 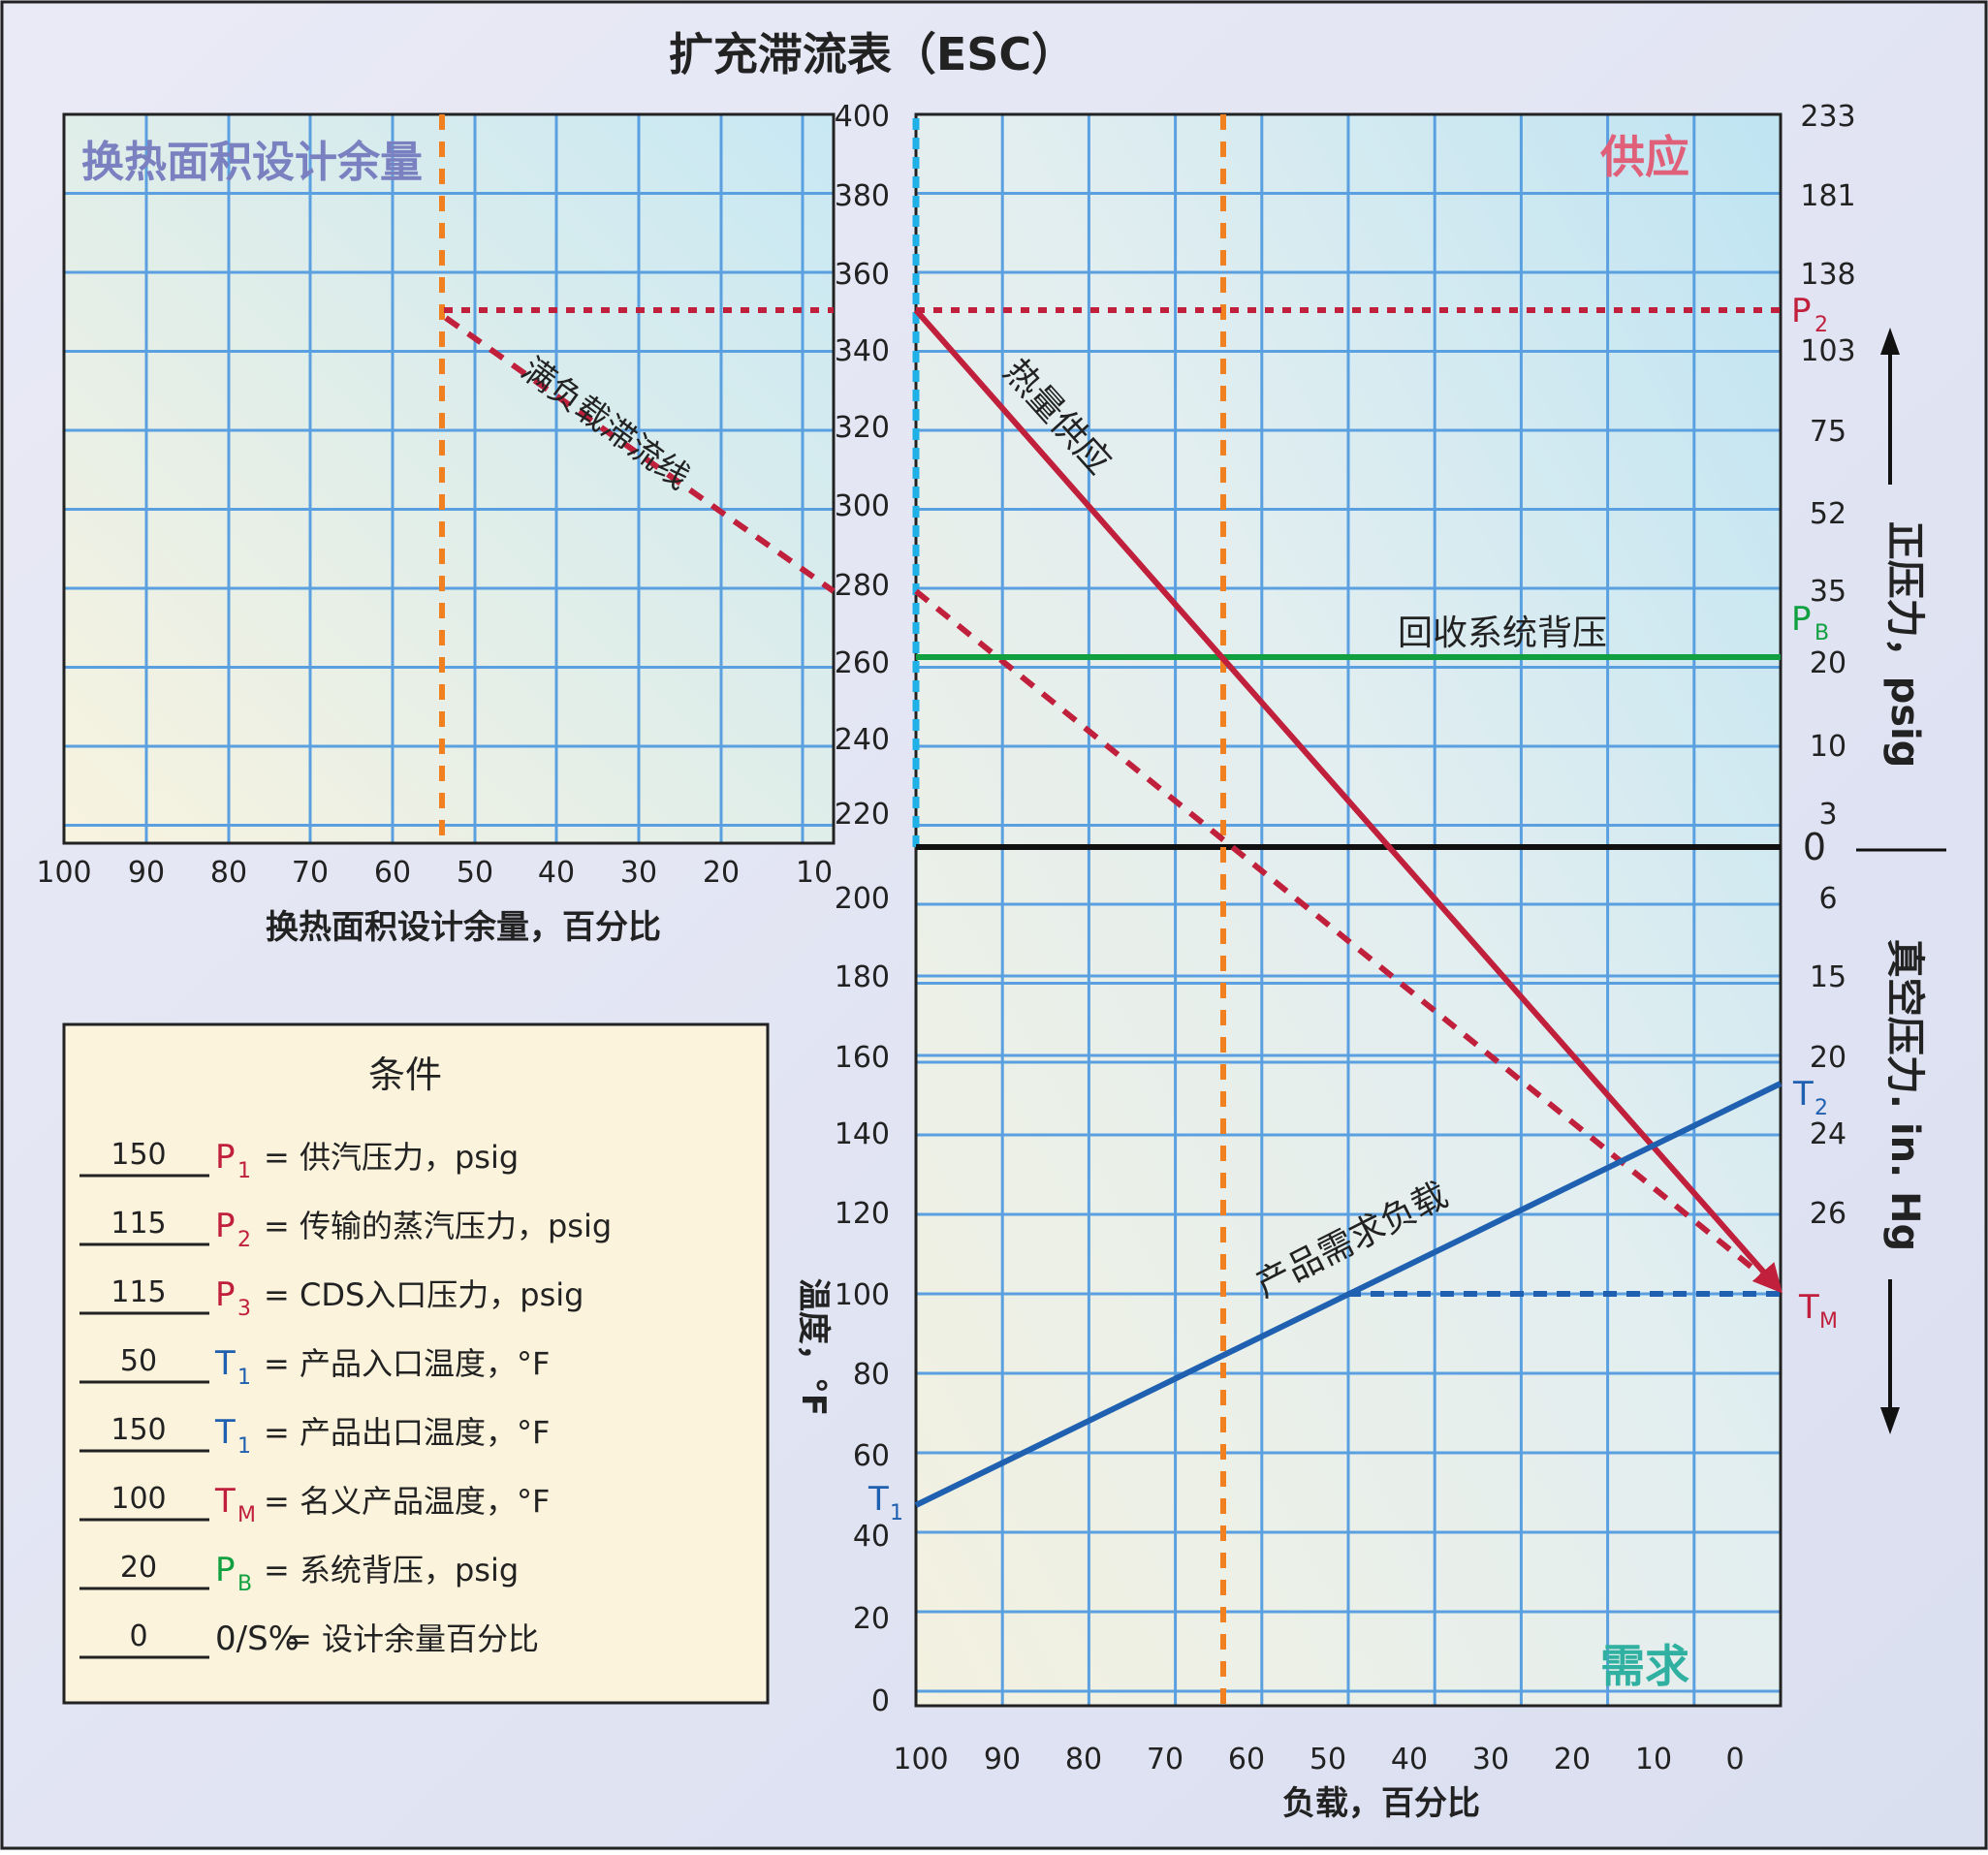 What do you see at coordinates (863, 740) in the screenshot?
I see `temperature-tick-label: 240` at bounding box center [863, 740].